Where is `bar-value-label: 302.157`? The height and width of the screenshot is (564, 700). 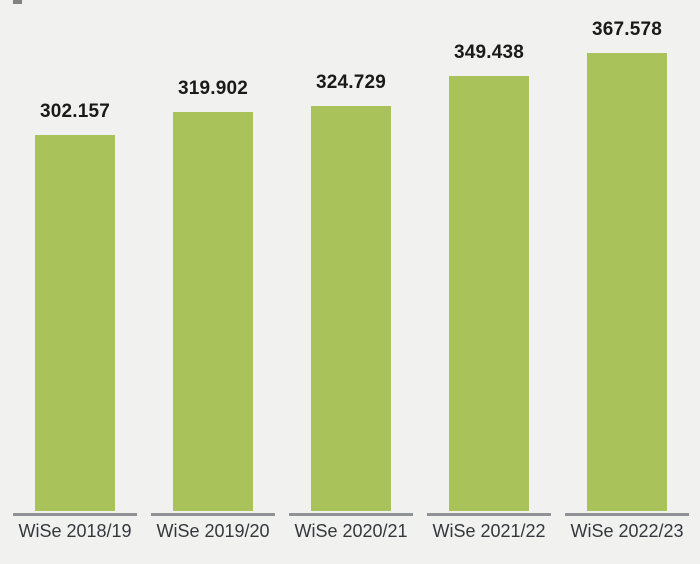
bar-value-label: 302.157 is located at coordinates (75, 111).